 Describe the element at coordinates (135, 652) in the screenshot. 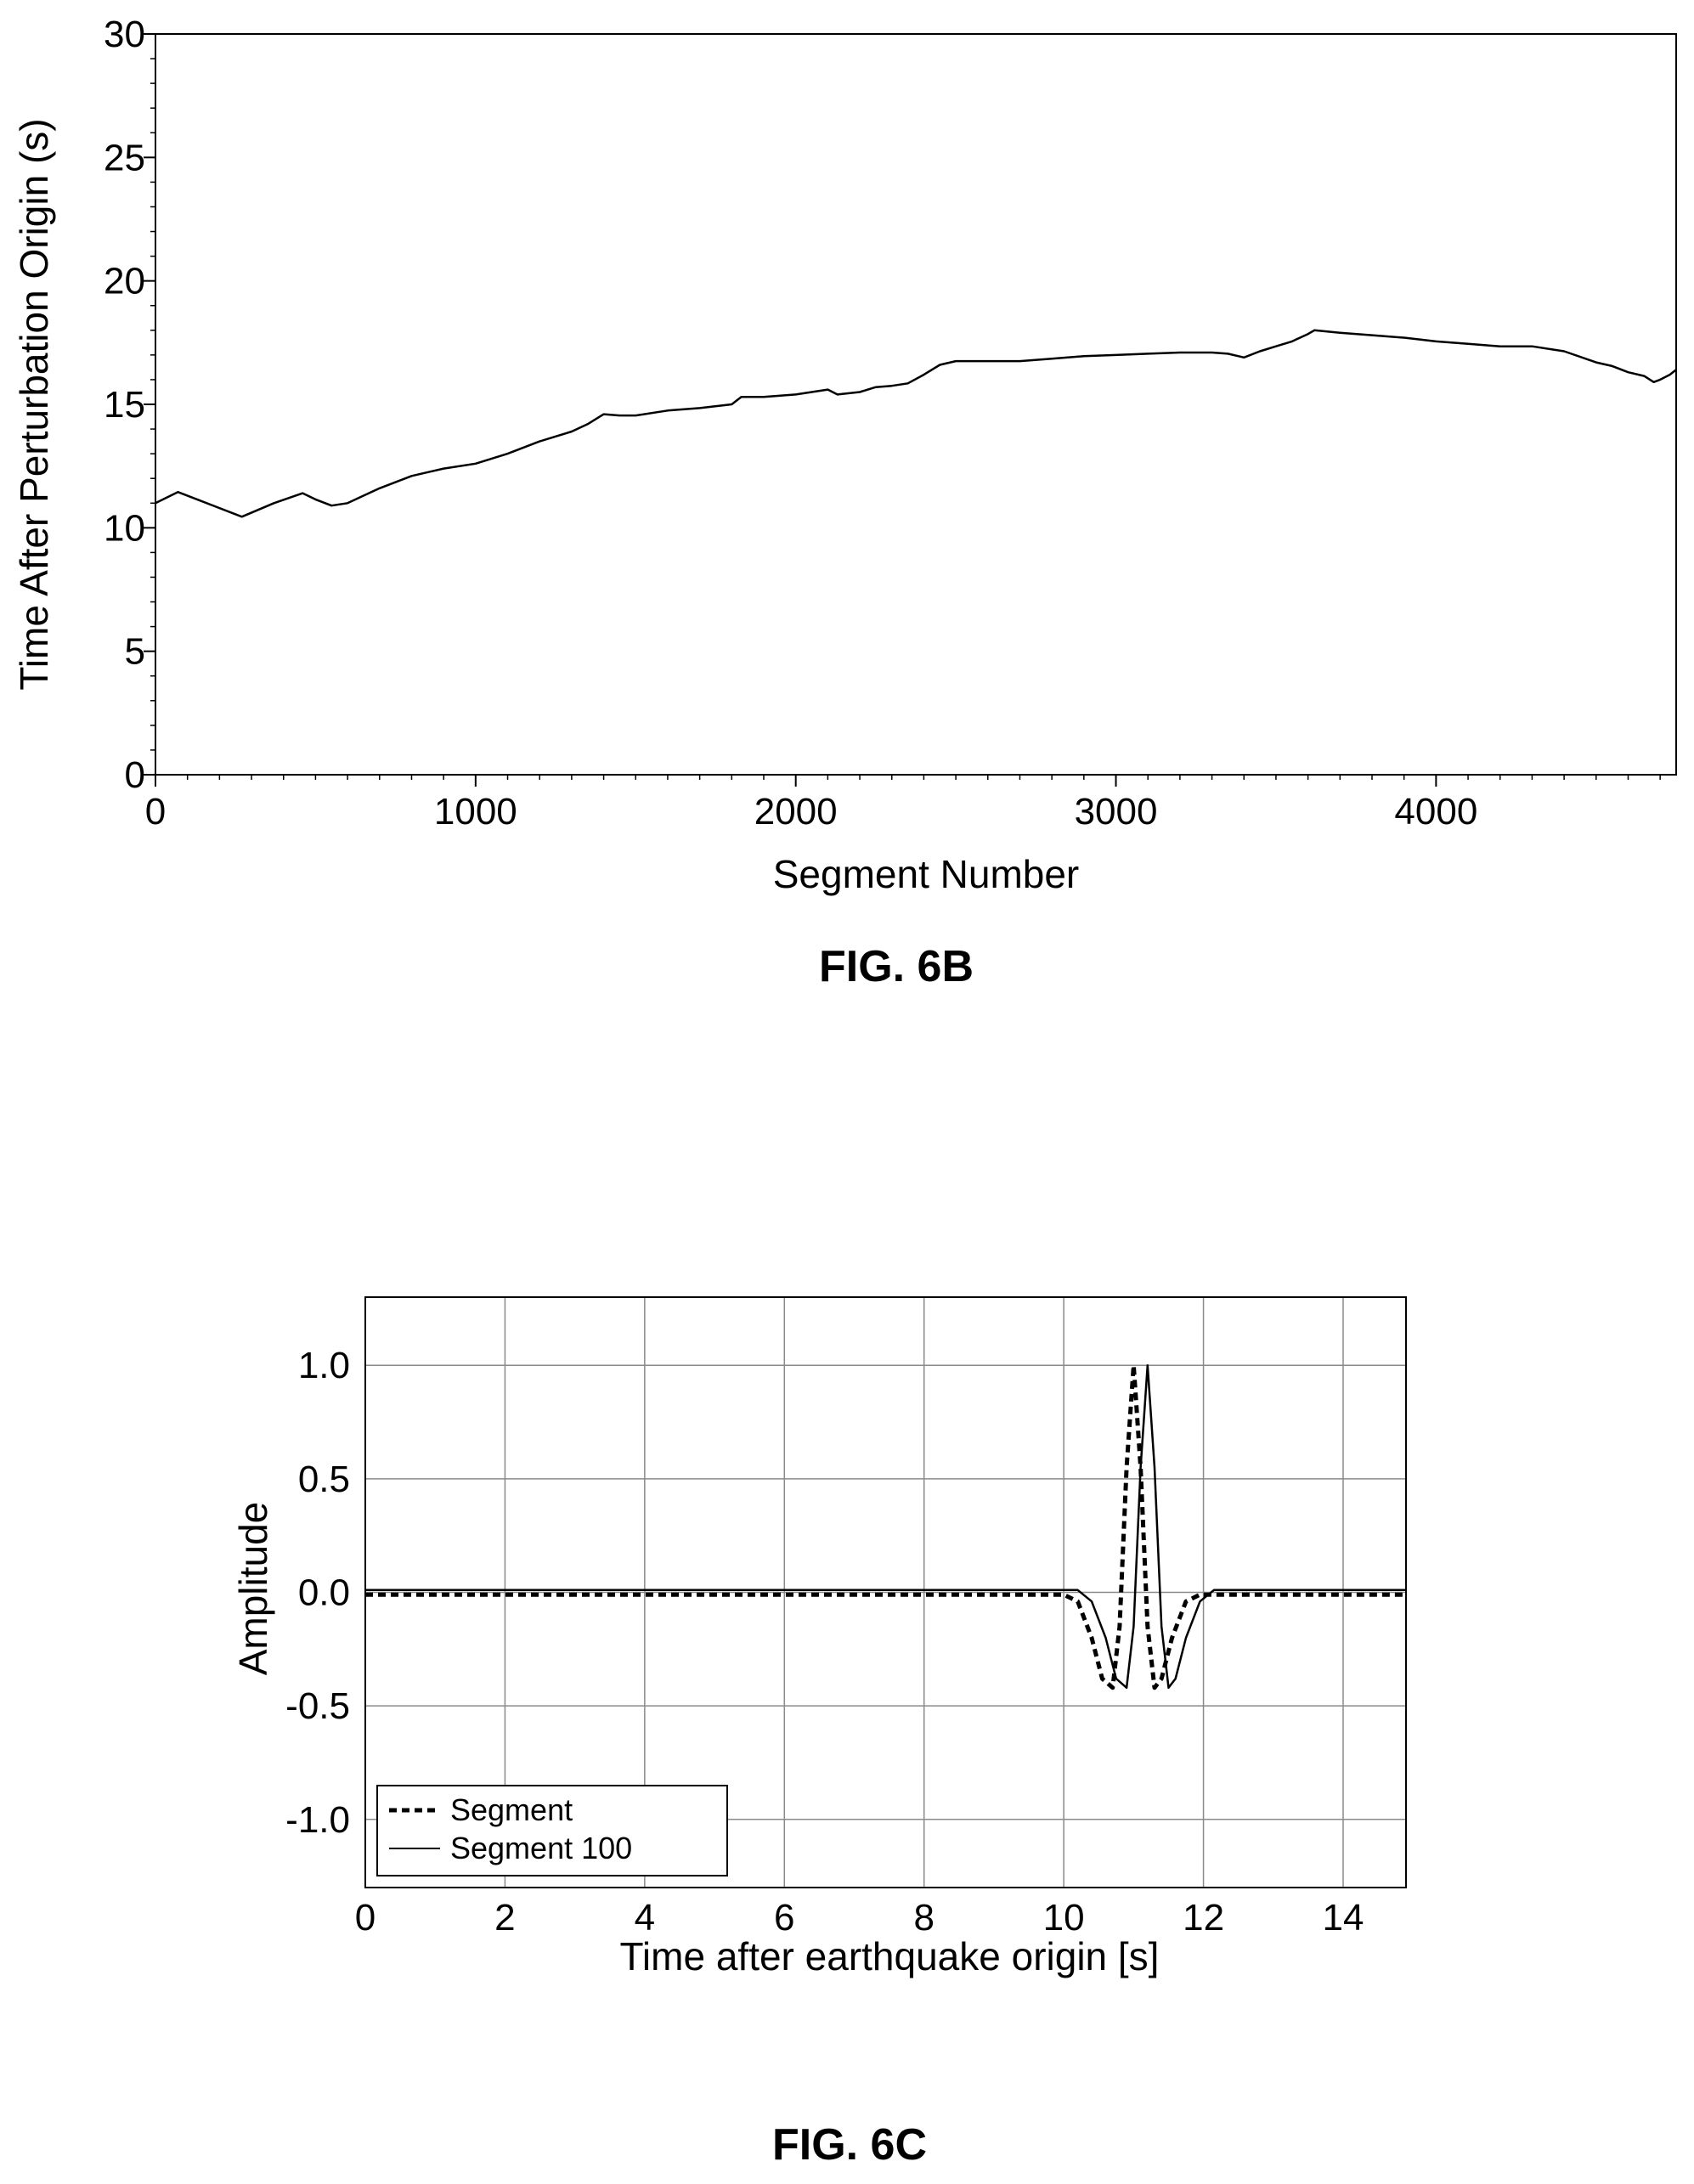

I see `y-tick-label: 5` at that location.